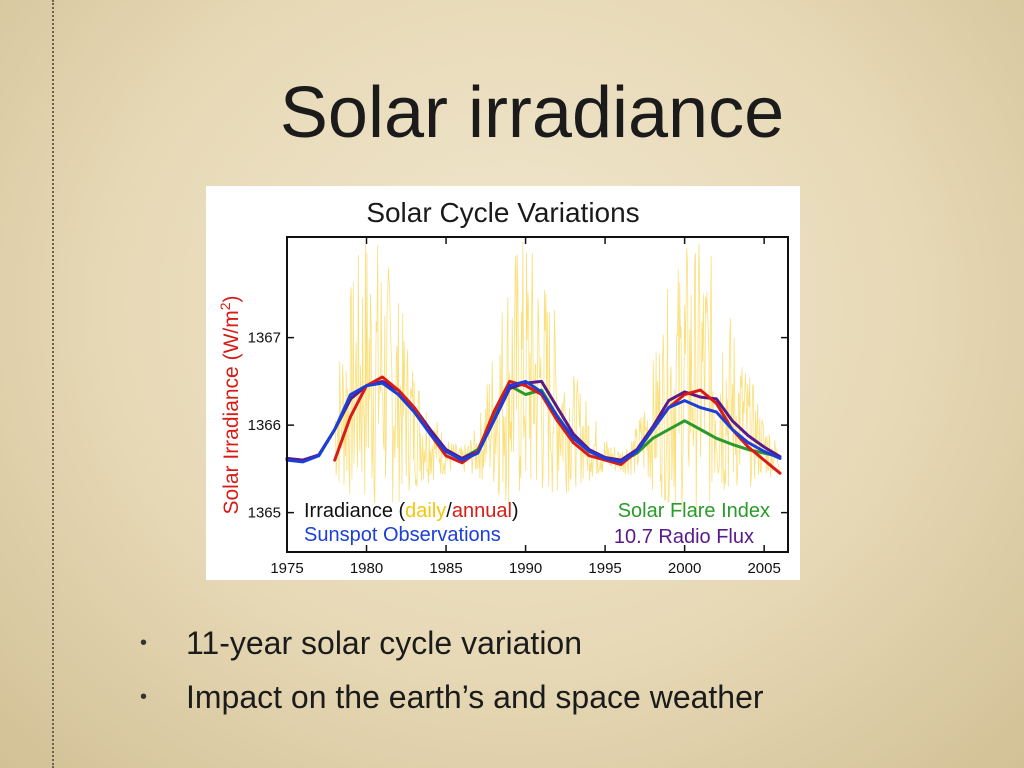 The height and width of the screenshot is (768, 1024). What do you see at coordinates (515, 511) in the screenshot?
I see `legend-irradiance-suffix: )` at bounding box center [515, 511].